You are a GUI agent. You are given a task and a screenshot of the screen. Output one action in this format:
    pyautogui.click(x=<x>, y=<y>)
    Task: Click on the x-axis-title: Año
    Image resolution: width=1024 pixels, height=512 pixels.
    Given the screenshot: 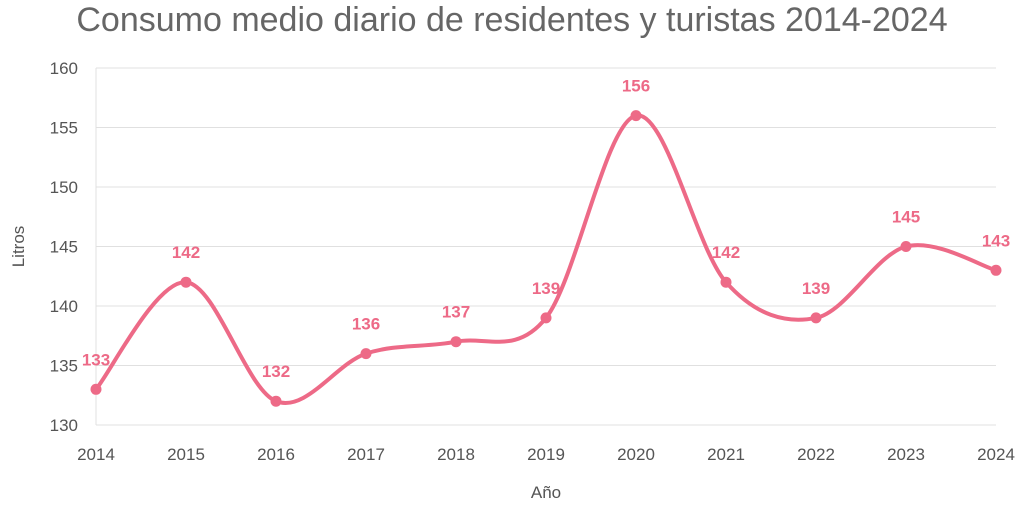 What is the action you would take?
    pyautogui.click(x=546, y=492)
    